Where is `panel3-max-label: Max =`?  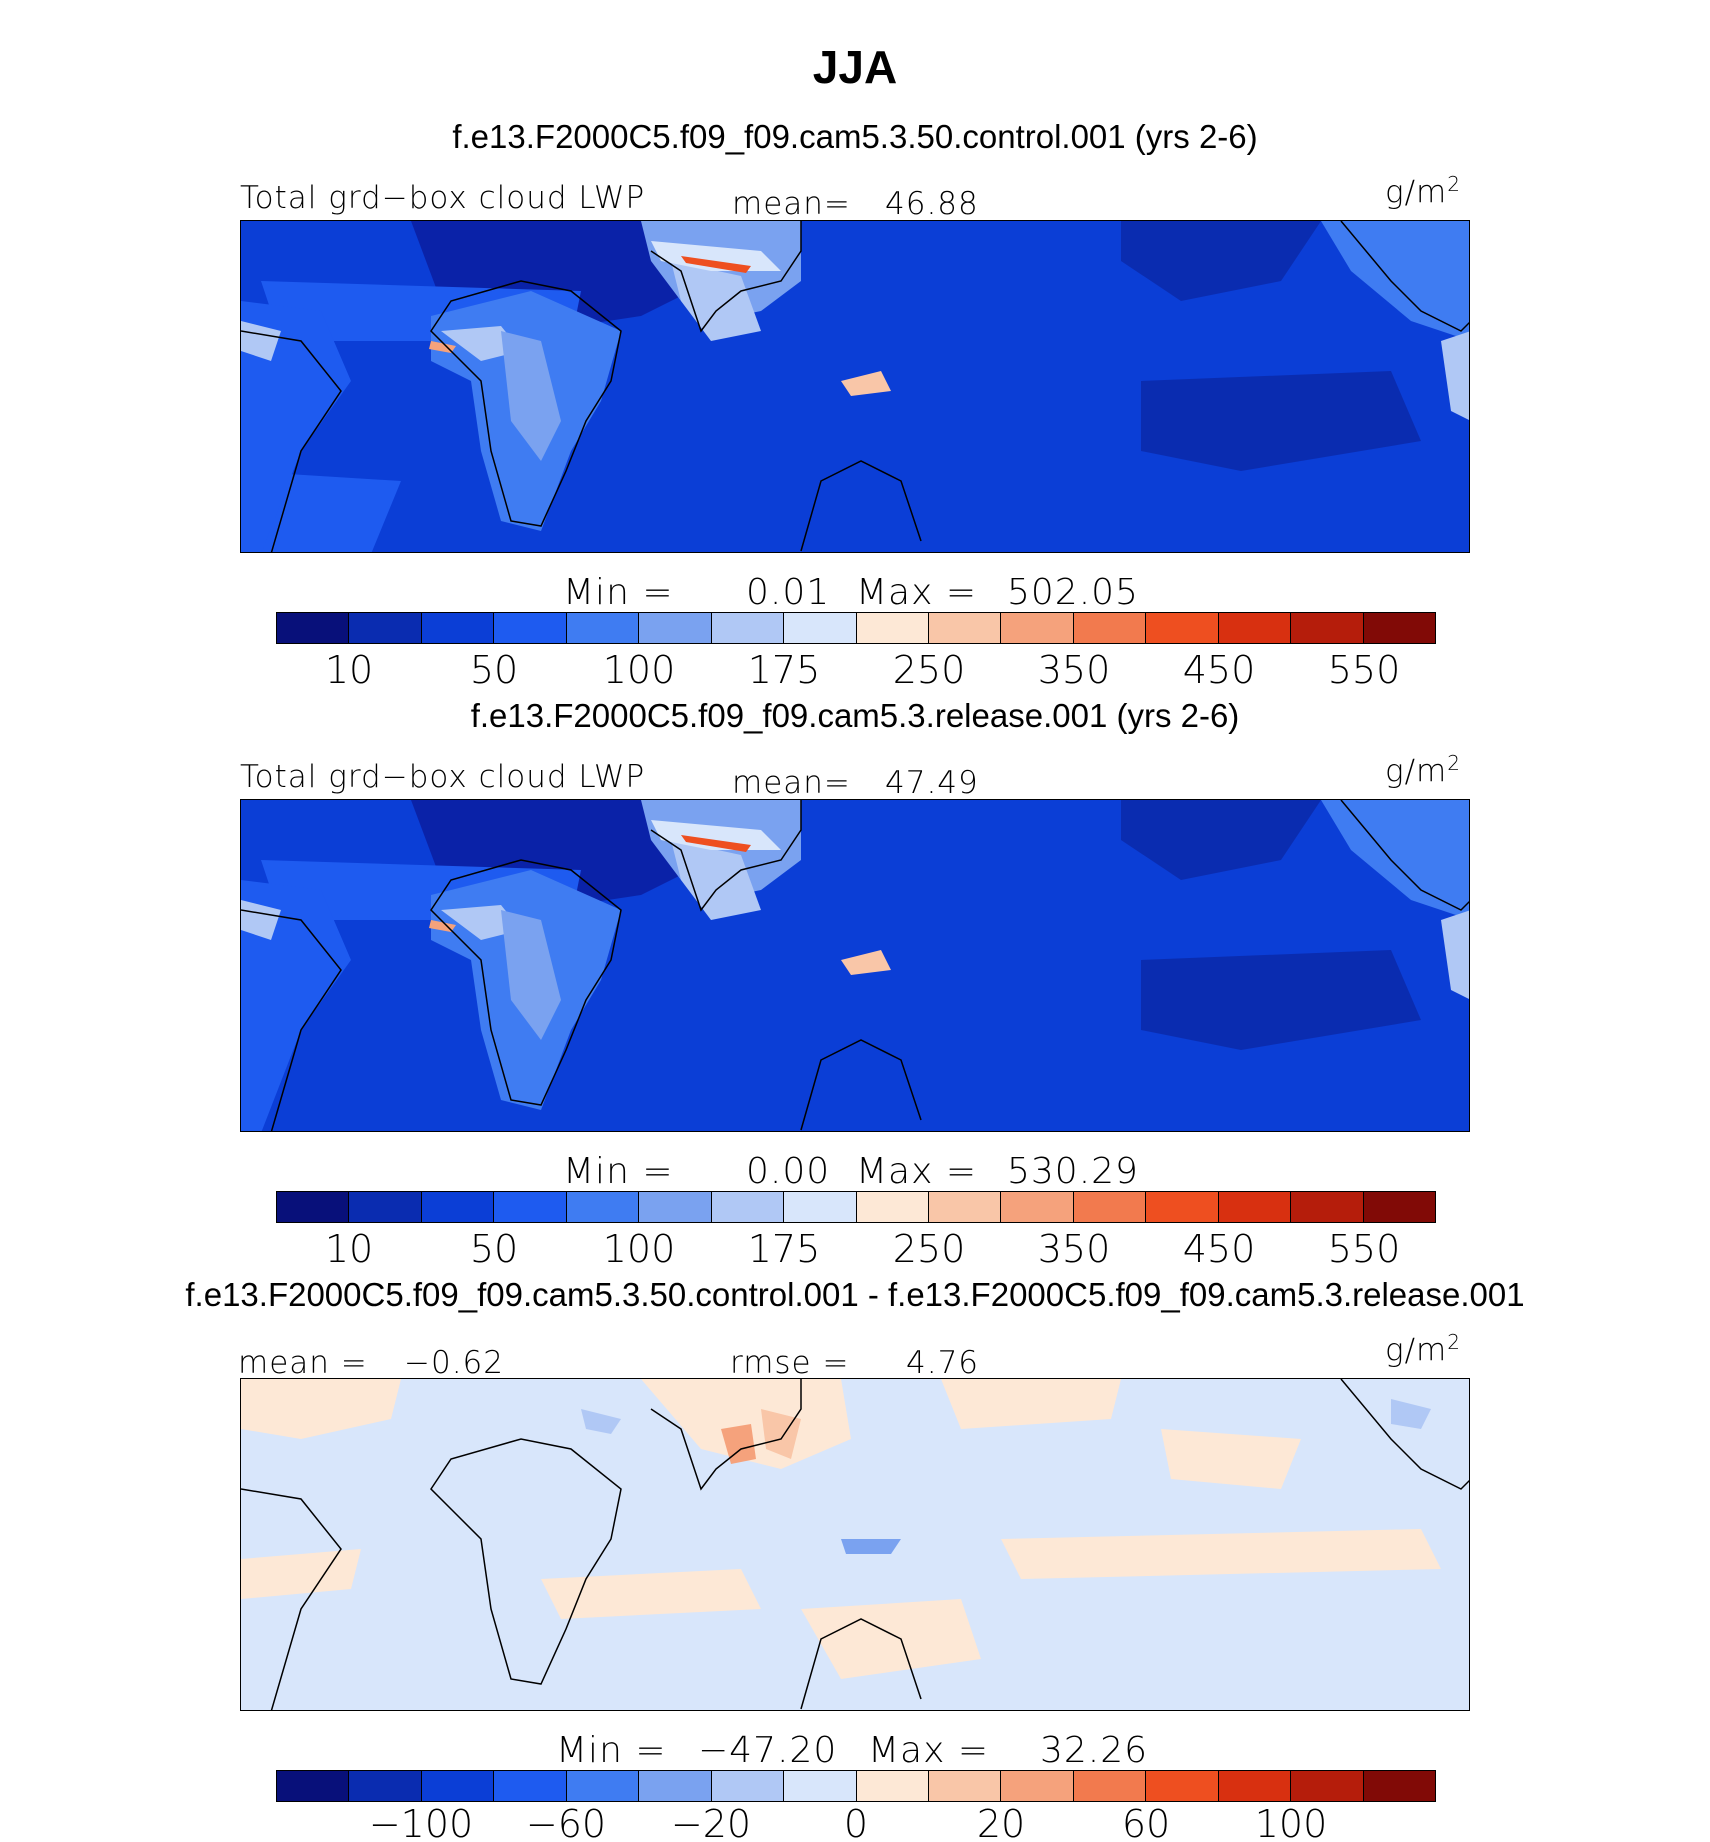
panel3-max-label: Max = is located at coordinates (929, 1750).